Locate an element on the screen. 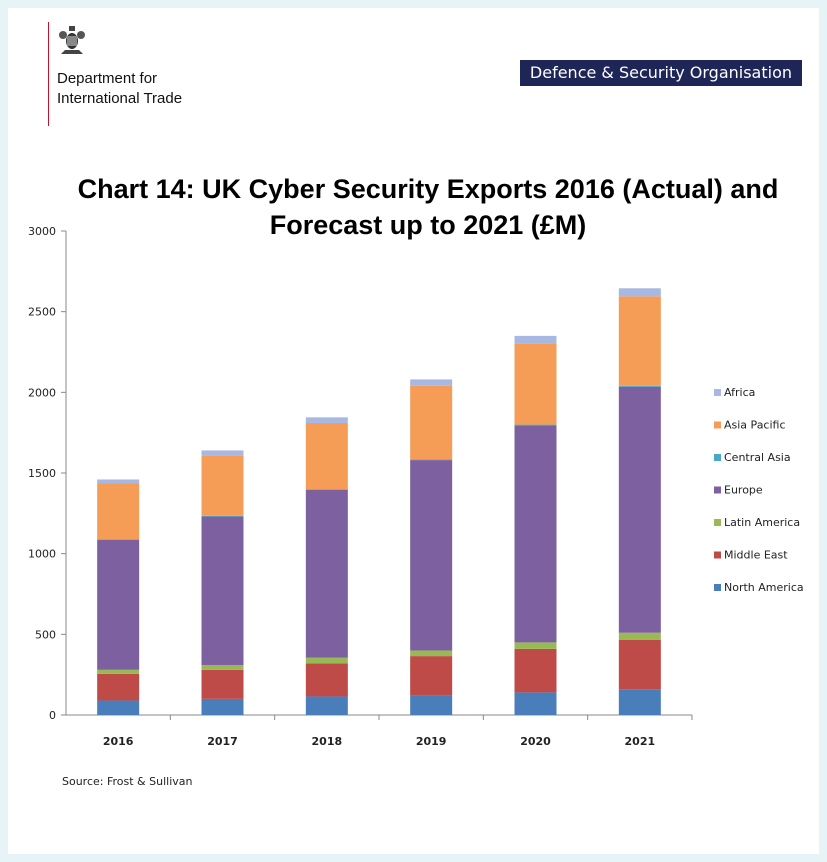 The image size is (827, 862). y-tick-label: 1500 is located at coordinates (42, 473).